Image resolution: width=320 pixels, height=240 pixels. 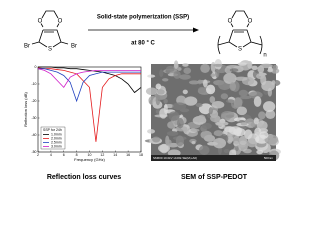 What do you see at coordinates (77, 155) in the screenshot?
I see `x-tick-label: 8` at bounding box center [77, 155].